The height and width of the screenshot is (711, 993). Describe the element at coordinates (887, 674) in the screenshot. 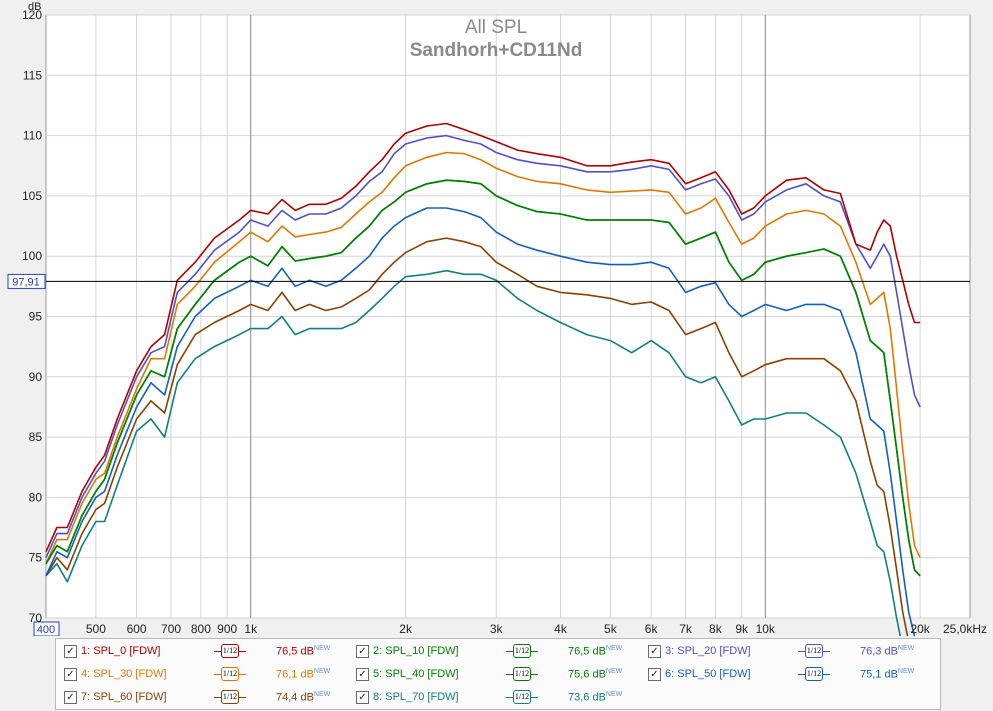

I see `legend-level-value: 75,1 dBNEW` at that location.